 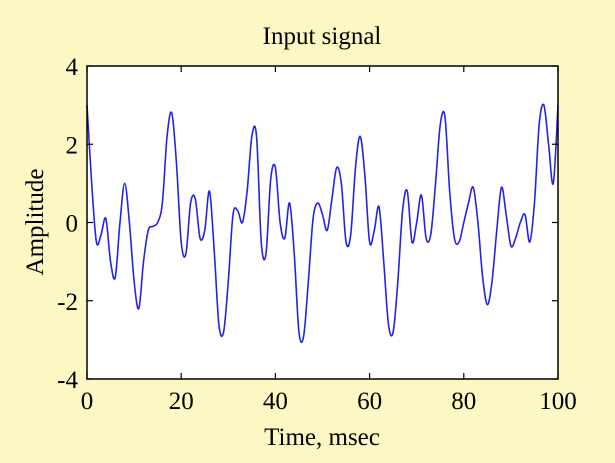 What do you see at coordinates (322, 437) in the screenshot?
I see `x-axis-label: Time, msec` at bounding box center [322, 437].